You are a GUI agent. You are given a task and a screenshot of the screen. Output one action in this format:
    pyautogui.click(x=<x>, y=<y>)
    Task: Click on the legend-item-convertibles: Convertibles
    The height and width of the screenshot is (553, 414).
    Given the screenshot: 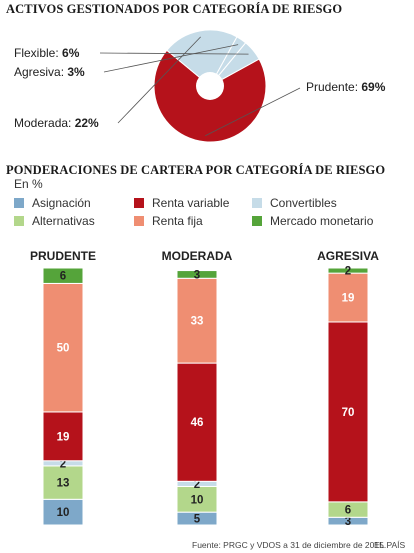 What is the action you would take?
    pyautogui.click(x=294, y=203)
    